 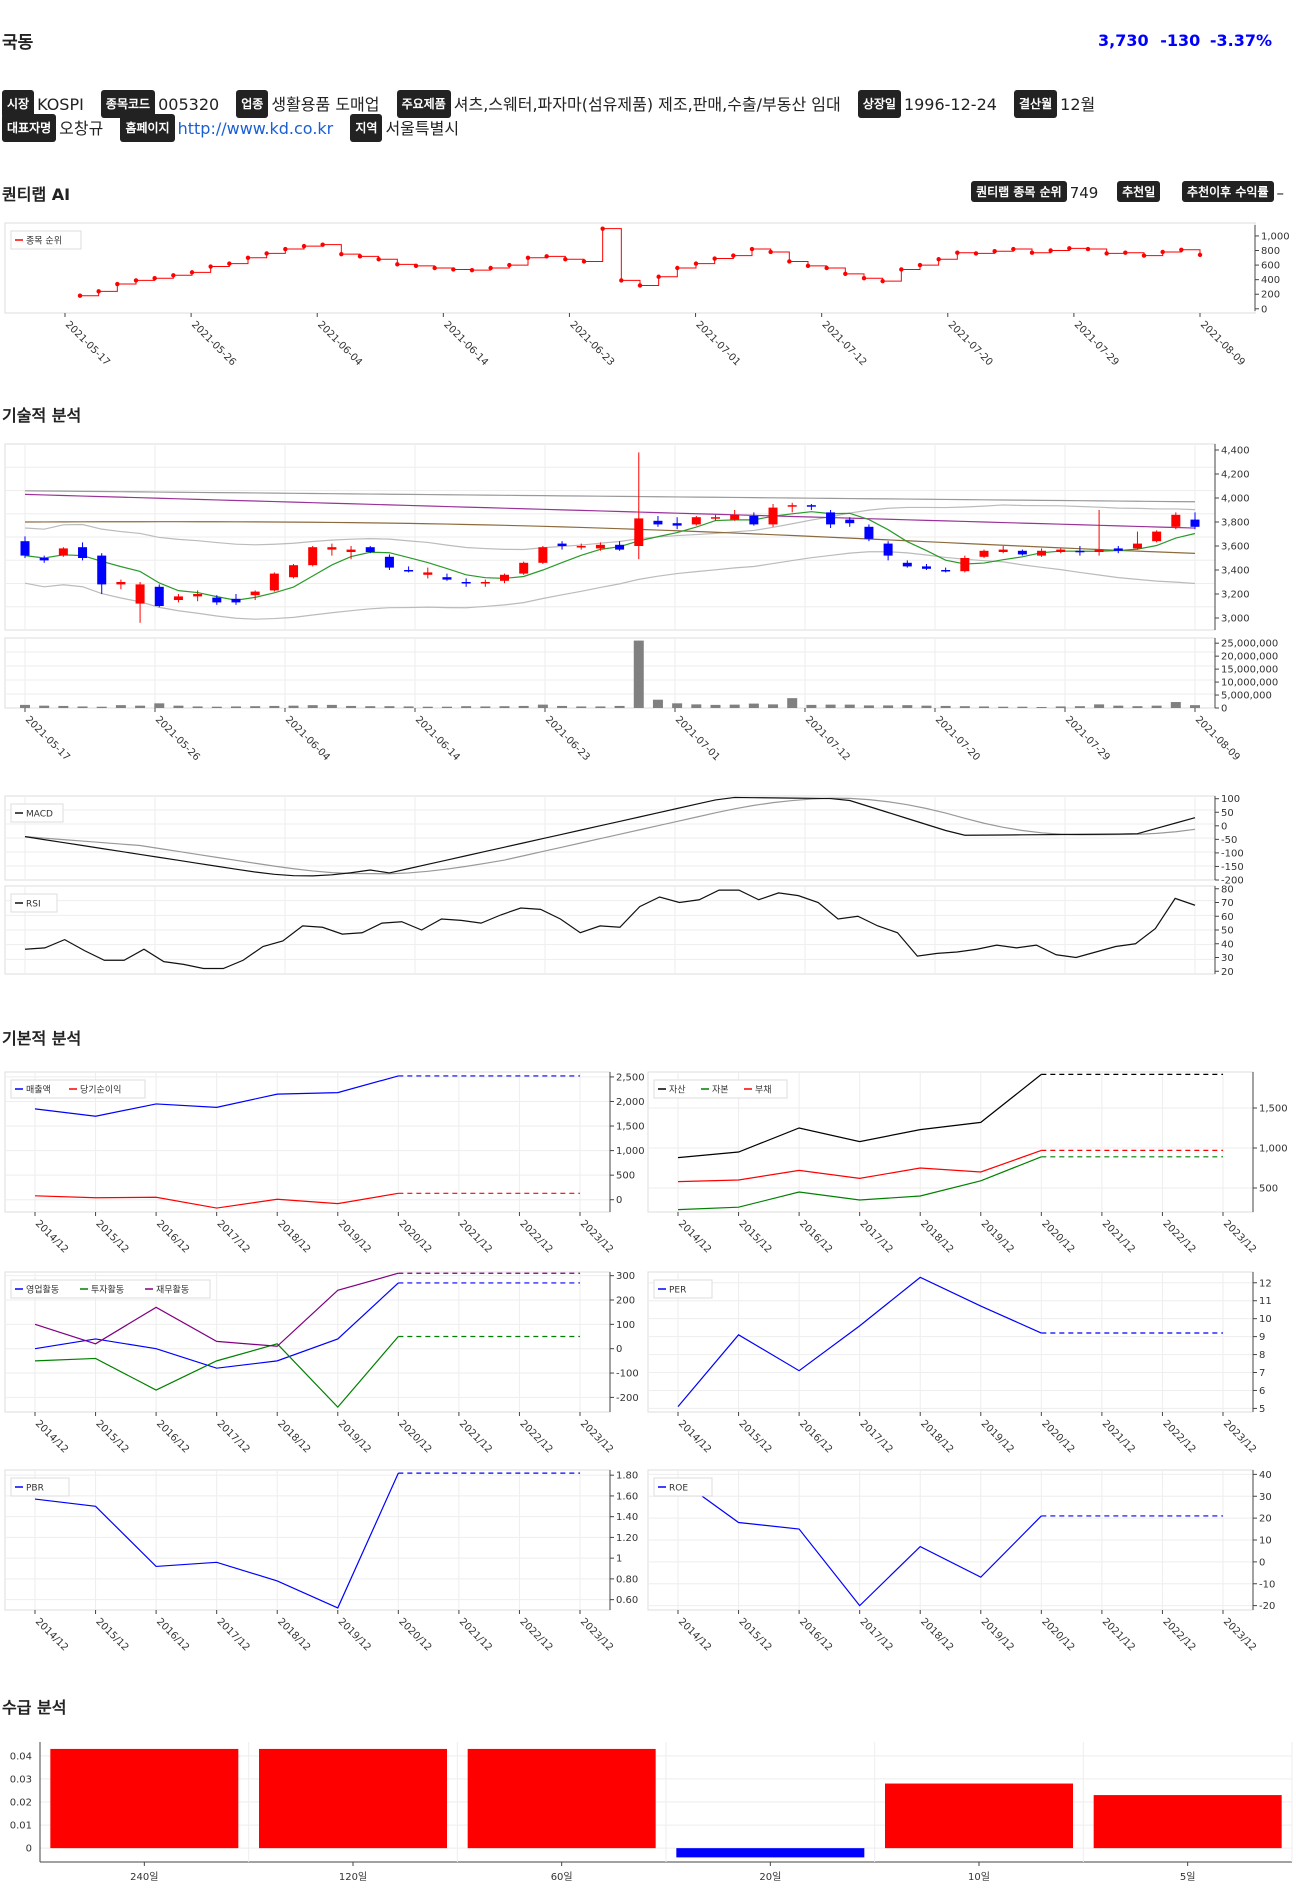 What do you see at coordinates (1262, 1409) in the screenshot?
I see `per-y-tick-label: 5` at bounding box center [1262, 1409].